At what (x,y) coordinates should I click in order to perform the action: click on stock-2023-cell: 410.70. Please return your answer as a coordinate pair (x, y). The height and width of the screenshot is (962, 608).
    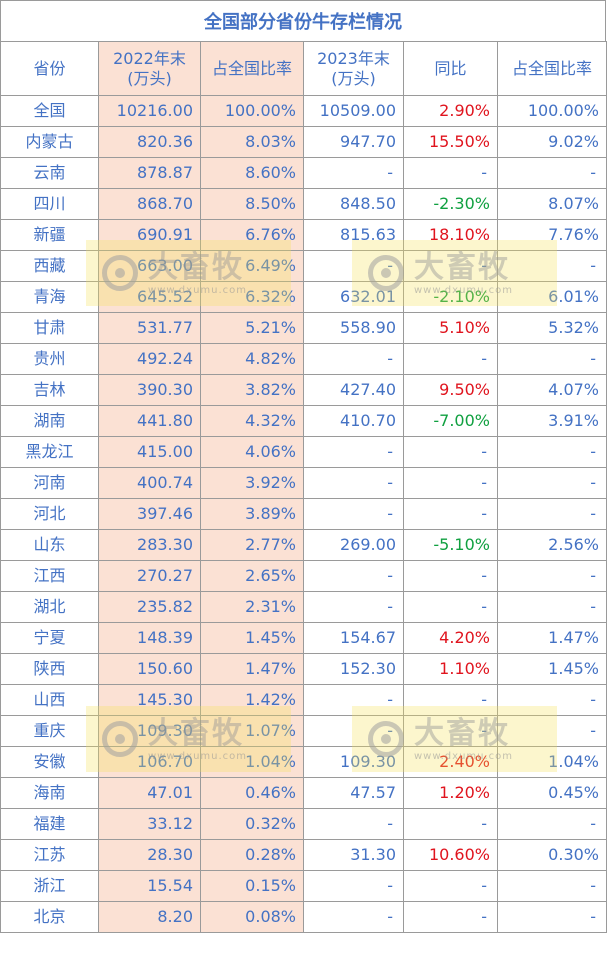
    Looking at the image, I should click on (353, 421).